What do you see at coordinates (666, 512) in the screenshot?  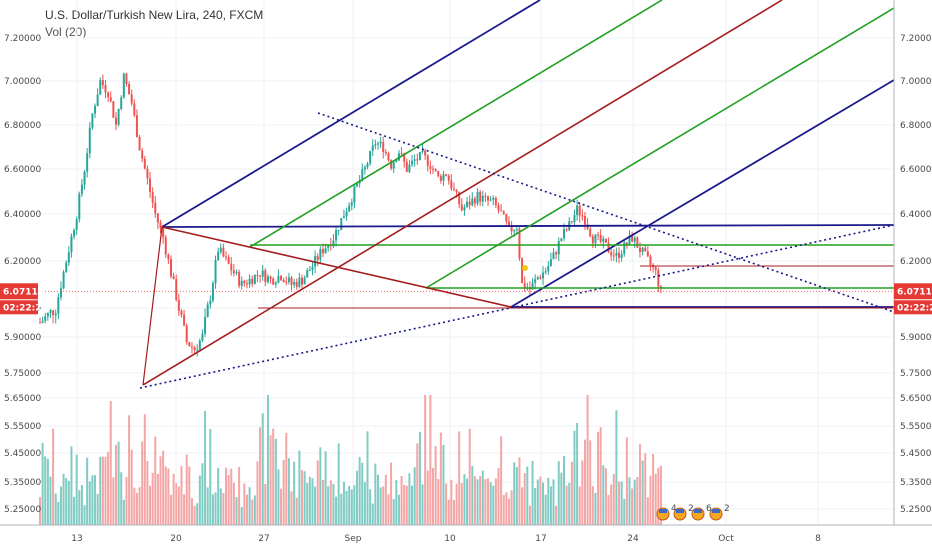 I see `event-flag-badge: 4` at bounding box center [666, 512].